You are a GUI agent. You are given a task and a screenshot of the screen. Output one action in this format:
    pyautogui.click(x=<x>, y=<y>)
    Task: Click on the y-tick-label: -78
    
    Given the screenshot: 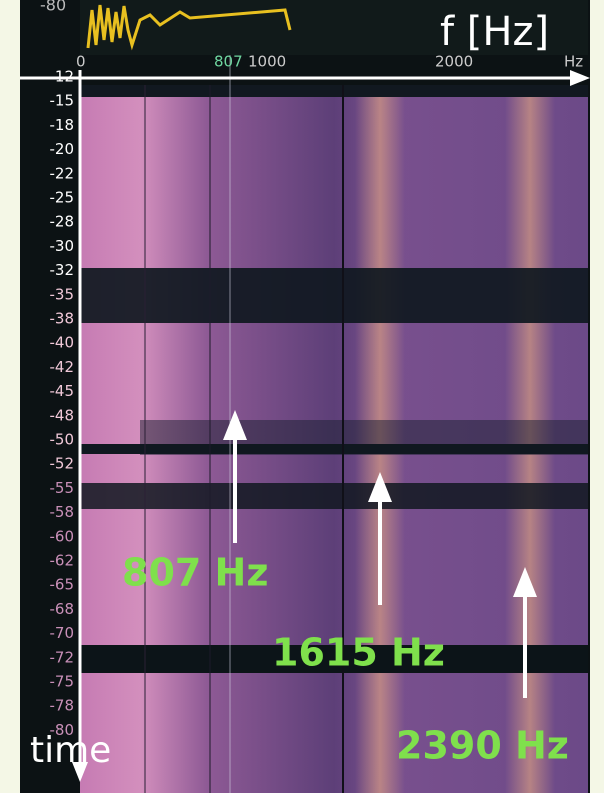 What is the action you would take?
    pyautogui.click(x=62, y=706)
    